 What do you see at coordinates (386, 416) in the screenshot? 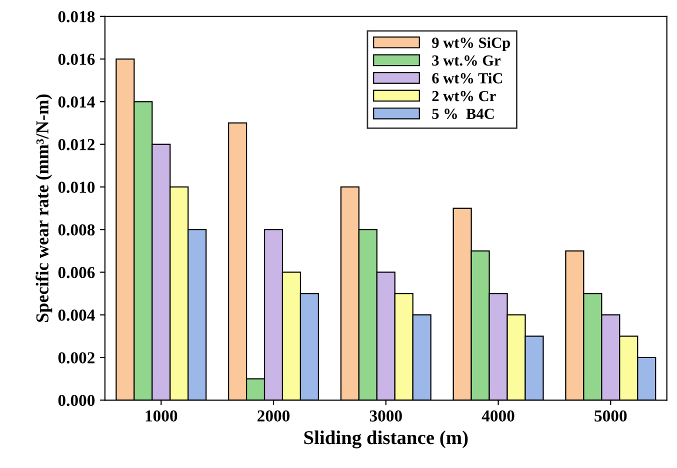
I see `x-tick-label: 3000` at bounding box center [386, 416].